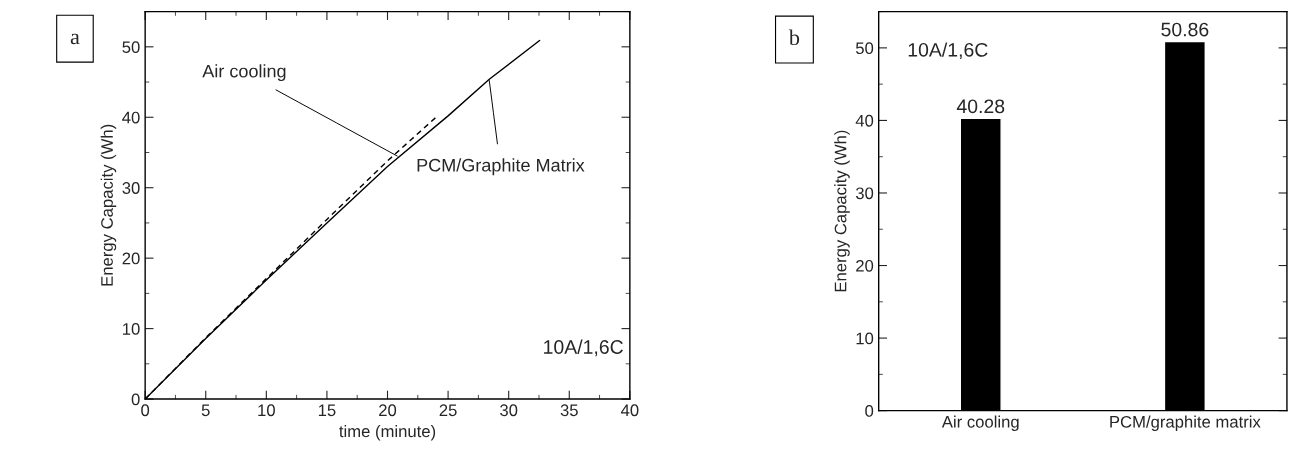 The image size is (1296, 464). I want to click on x-tick-label: 0, so click(145, 410).